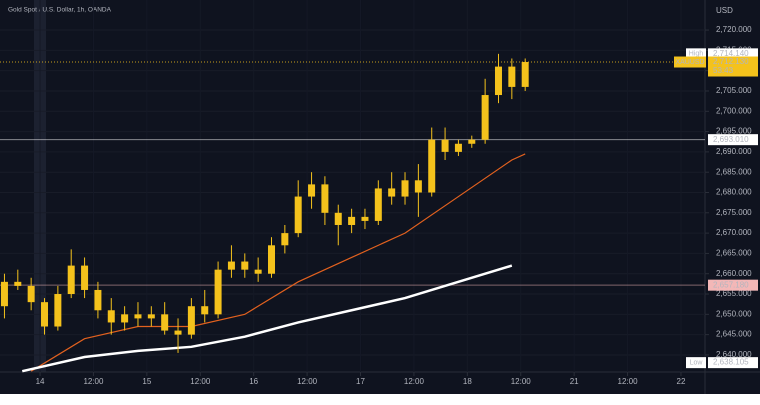  I want to click on price-tag: High, so click(696, 54).